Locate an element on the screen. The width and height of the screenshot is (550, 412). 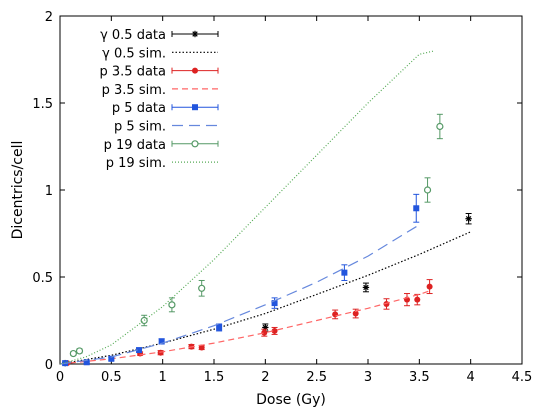
y-tick-label: 1 is located at coordinates (49, 191).